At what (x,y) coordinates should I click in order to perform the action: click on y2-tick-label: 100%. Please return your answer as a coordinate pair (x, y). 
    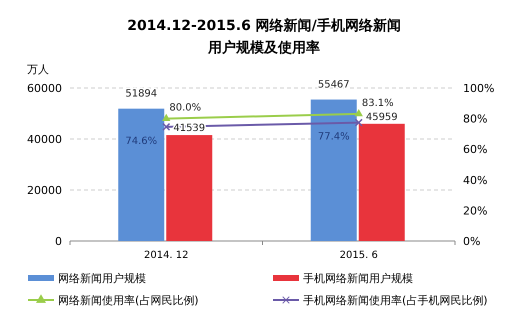
    Looking at the image, I should click on (478, 88).